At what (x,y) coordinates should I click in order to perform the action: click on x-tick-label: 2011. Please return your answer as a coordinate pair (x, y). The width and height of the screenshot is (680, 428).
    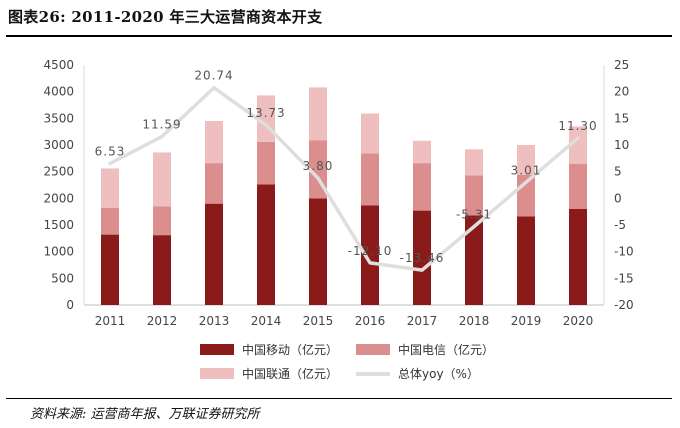
    Looking at the image, I should click on (110, 321).